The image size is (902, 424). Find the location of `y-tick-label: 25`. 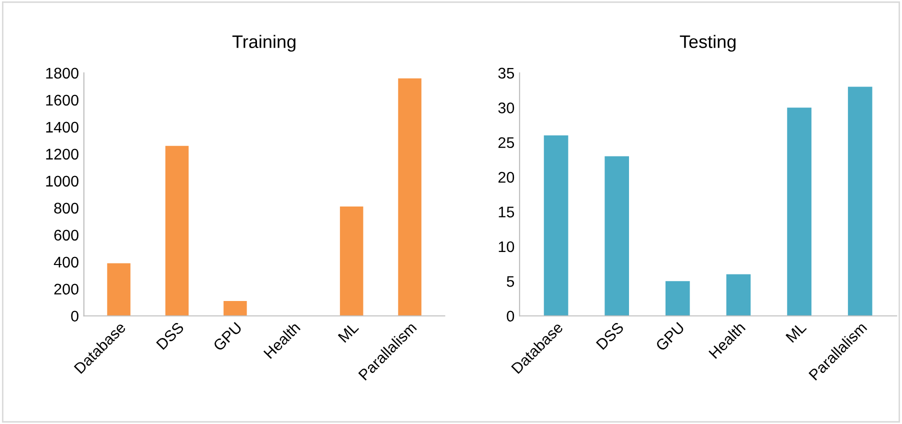

y-tick-label: 25 is located at coordinates (506, 142).